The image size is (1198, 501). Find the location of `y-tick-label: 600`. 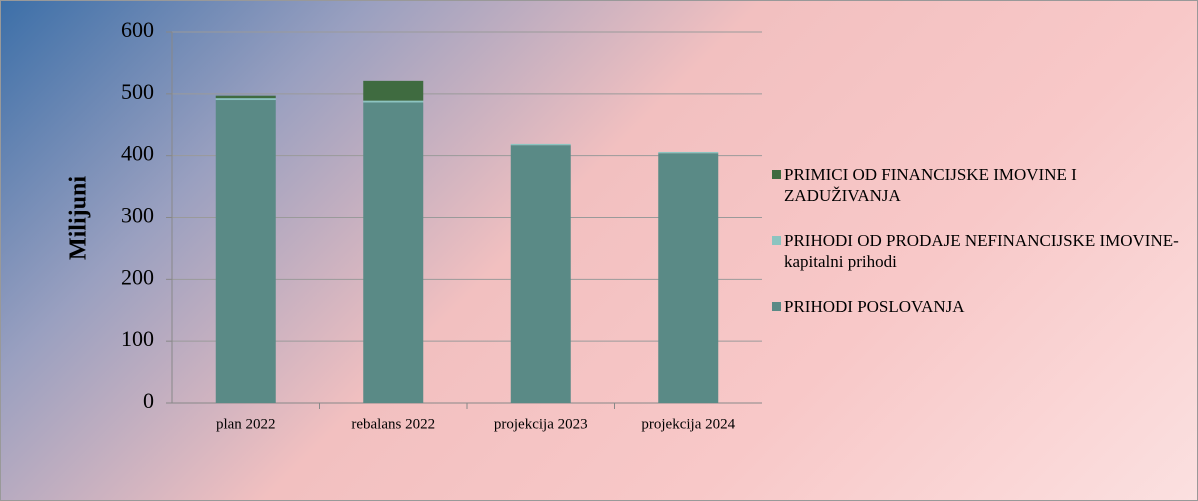

y-tick-label: 600 is located at coordinates (137, 29).